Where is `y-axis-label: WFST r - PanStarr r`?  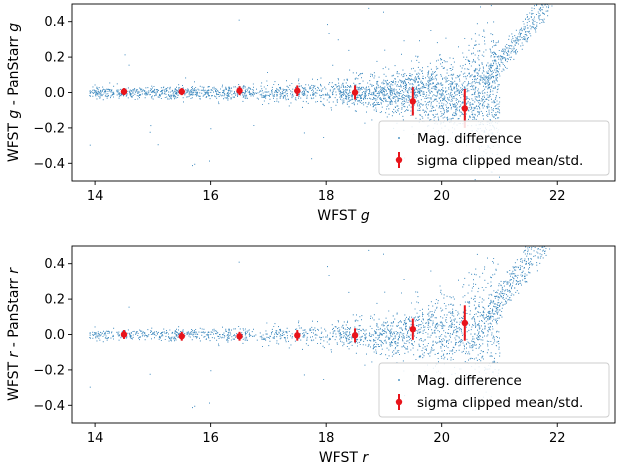
y-axis-label: WFST r - PanStarr r is located at coordinates (14, 334).